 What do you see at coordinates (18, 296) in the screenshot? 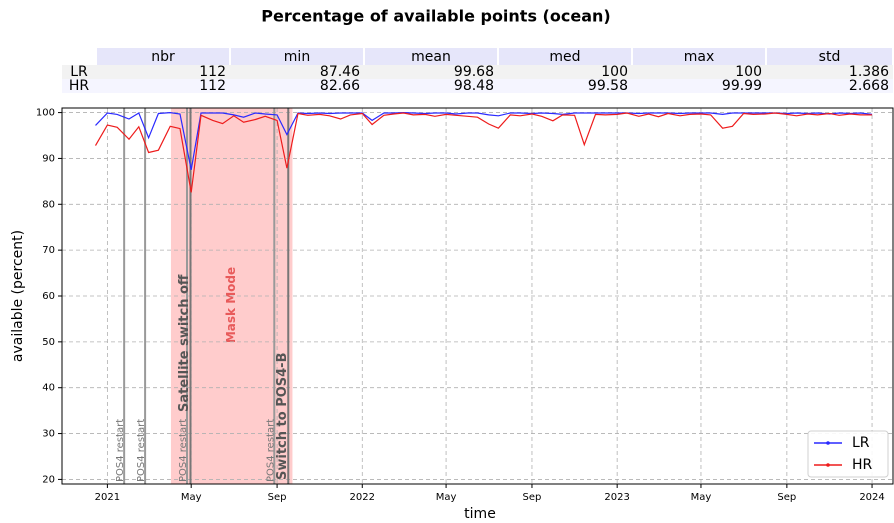
I see `y-axis-label: available (percent)` at bounding box center [18, 296].